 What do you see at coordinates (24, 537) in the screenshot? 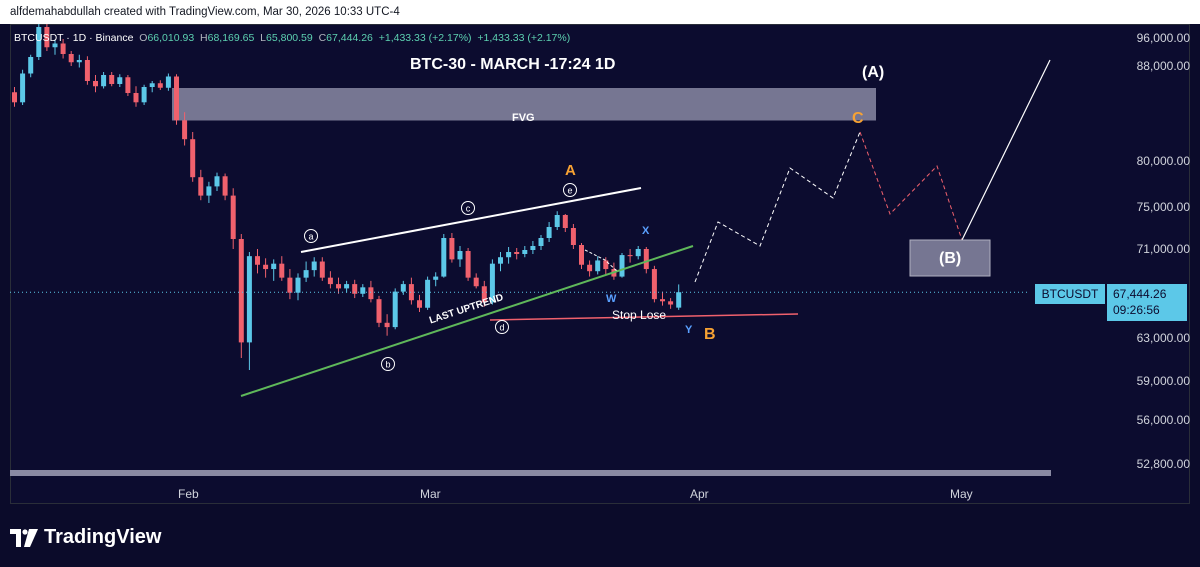
I see `tradingview-logo-icon` at bounding box center [24, 537].